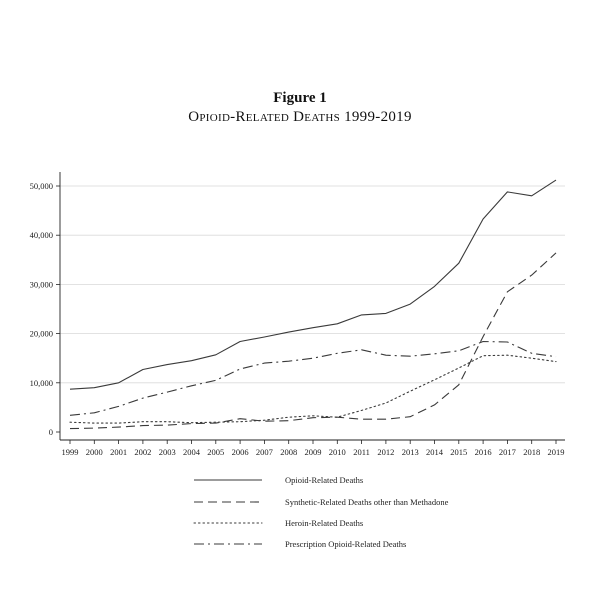 The height and width of the screenshot is (600, 600). What do you see at coordinates (483, 452) in the screenshot?
I see `x-tick-label: 2016` at bounding box center [483, 452].